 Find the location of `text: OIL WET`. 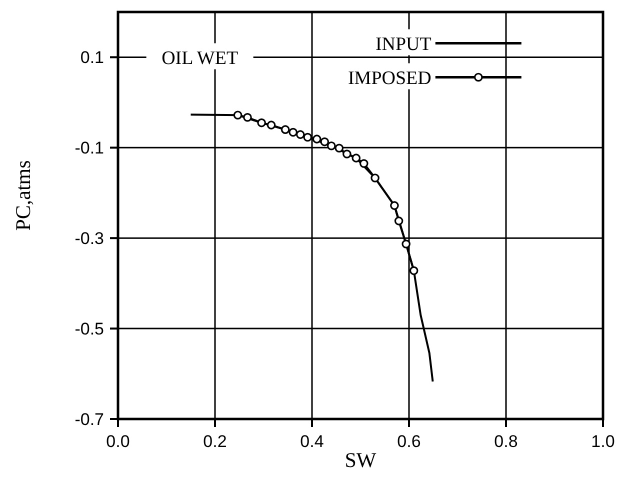

text: OIL WET is located at coordinates (200, 59).